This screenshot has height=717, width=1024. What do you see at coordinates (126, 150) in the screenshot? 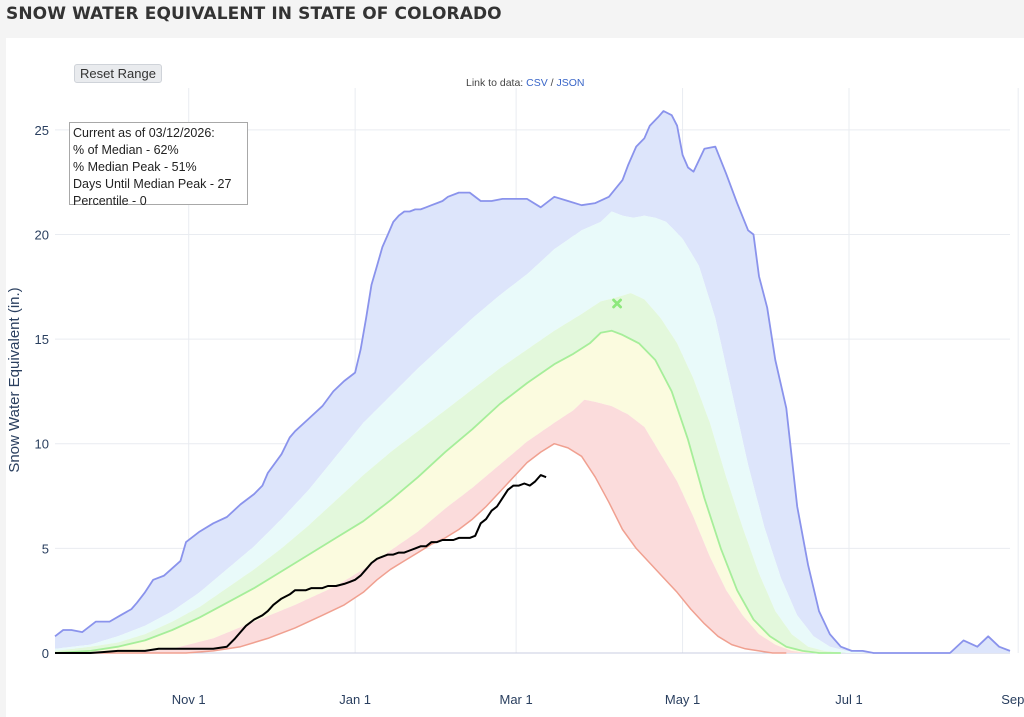
I see `info-percent-median: % of Median - 62%` at bounding box center [126, 150].